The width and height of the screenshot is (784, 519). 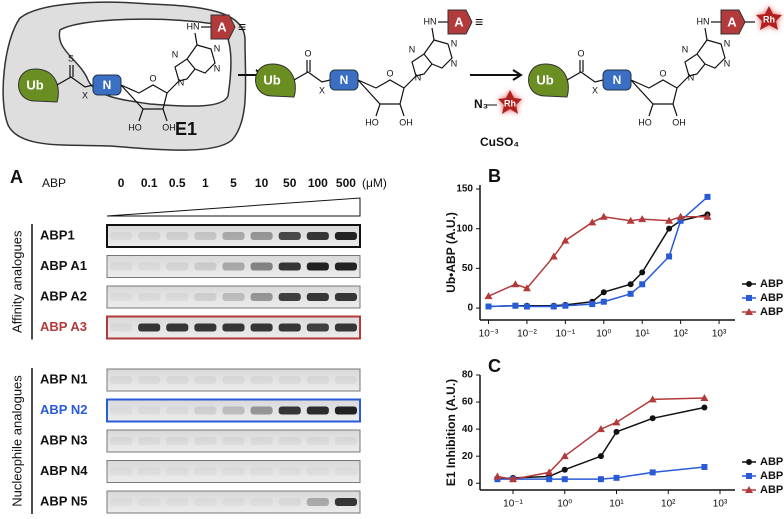 What do you see at coordinates (451, 432) in the screenshot?
I see `y-axis-label: E1 Inhibition (A.U.)` at bounding box center [451, 432].